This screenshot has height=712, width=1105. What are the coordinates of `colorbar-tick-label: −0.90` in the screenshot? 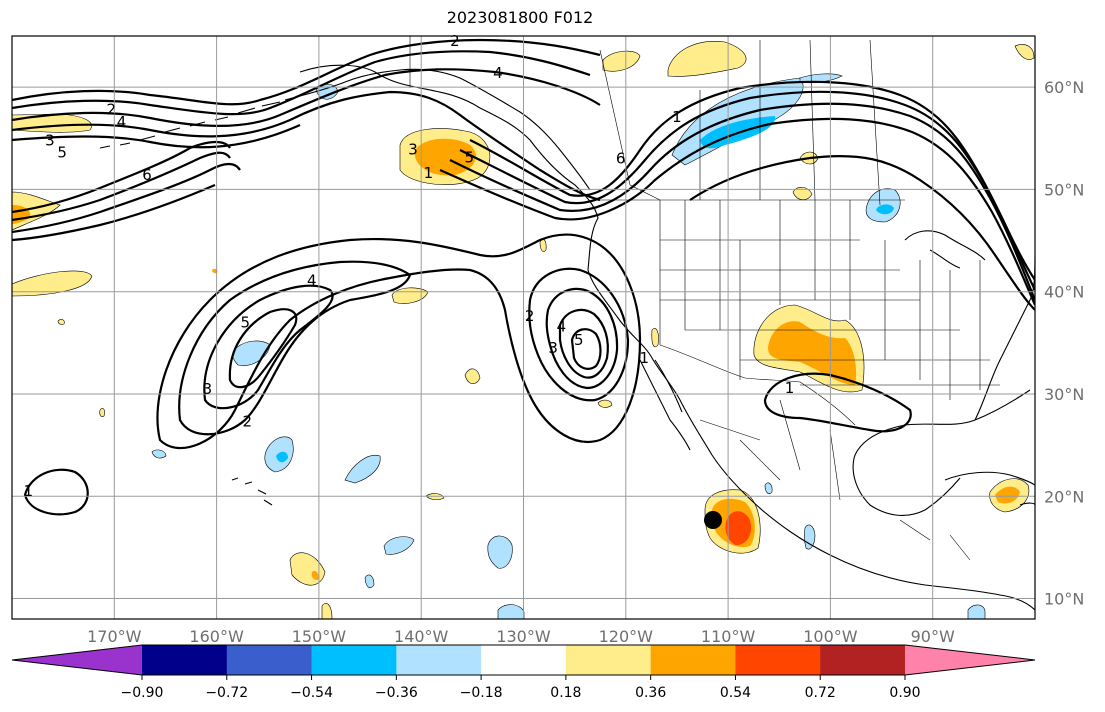 It's located at (142, 693).